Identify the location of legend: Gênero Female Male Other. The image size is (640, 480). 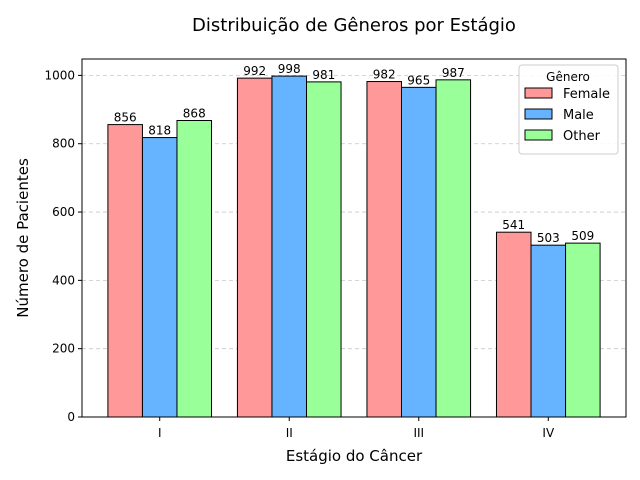
(568, 109).